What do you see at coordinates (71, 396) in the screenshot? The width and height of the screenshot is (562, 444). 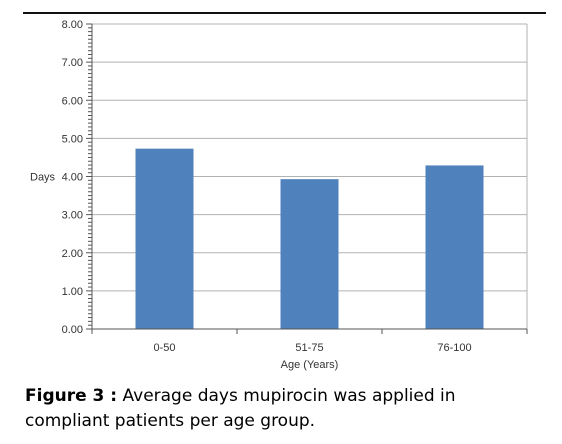 I see `figure-caption-label: Figure 3 :` at bounding box center [71, 396].